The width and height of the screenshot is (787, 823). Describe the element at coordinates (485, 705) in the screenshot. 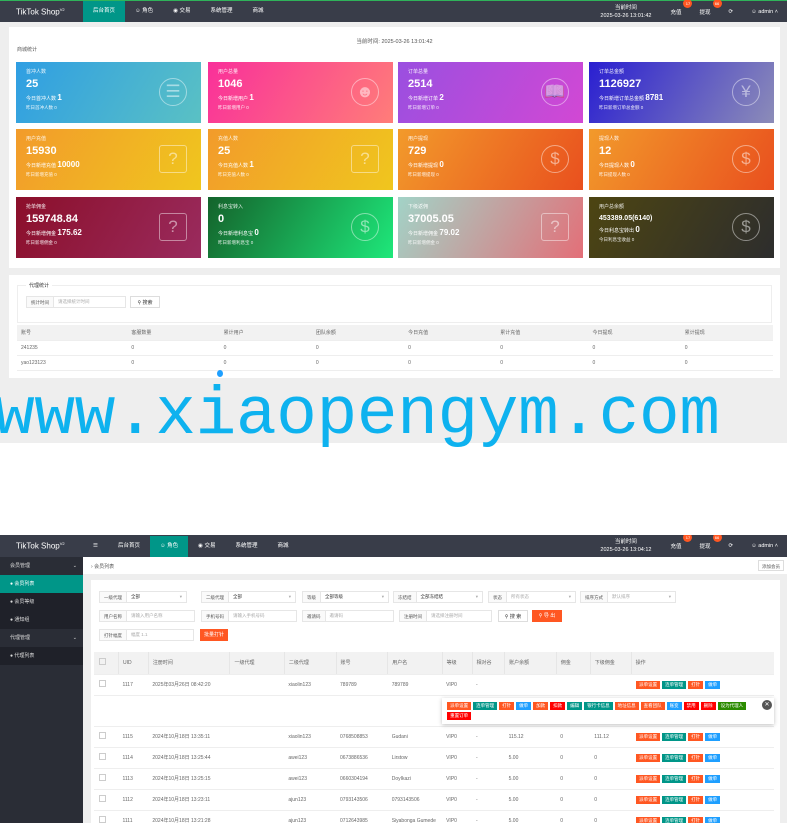

I see `popup-action-button: 连单管理` at that location.